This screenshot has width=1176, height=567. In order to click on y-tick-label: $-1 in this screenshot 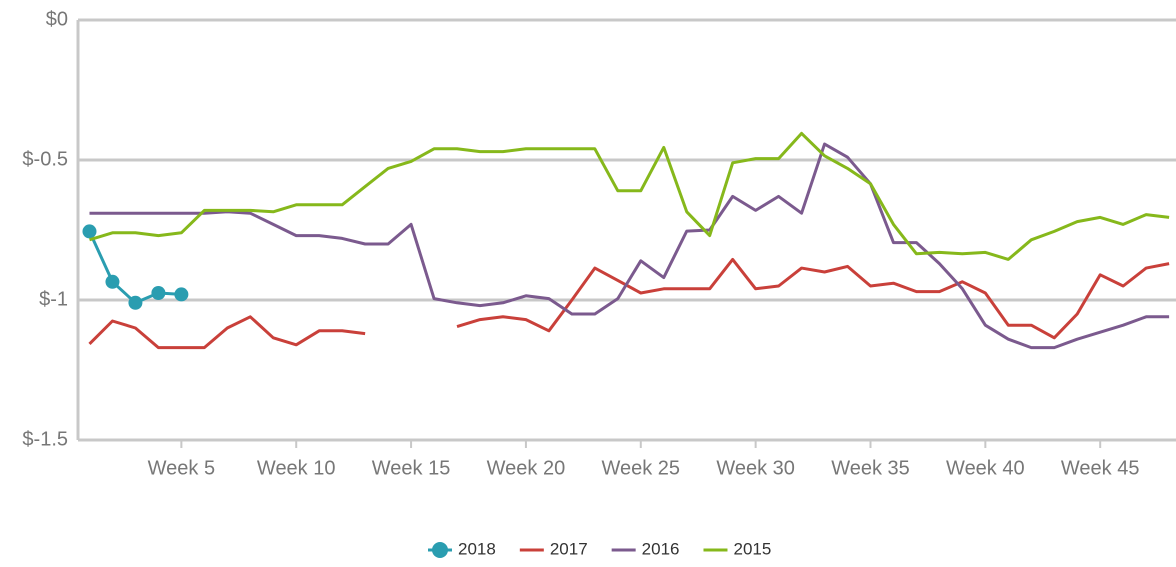, I will do `click(53, 299)`.